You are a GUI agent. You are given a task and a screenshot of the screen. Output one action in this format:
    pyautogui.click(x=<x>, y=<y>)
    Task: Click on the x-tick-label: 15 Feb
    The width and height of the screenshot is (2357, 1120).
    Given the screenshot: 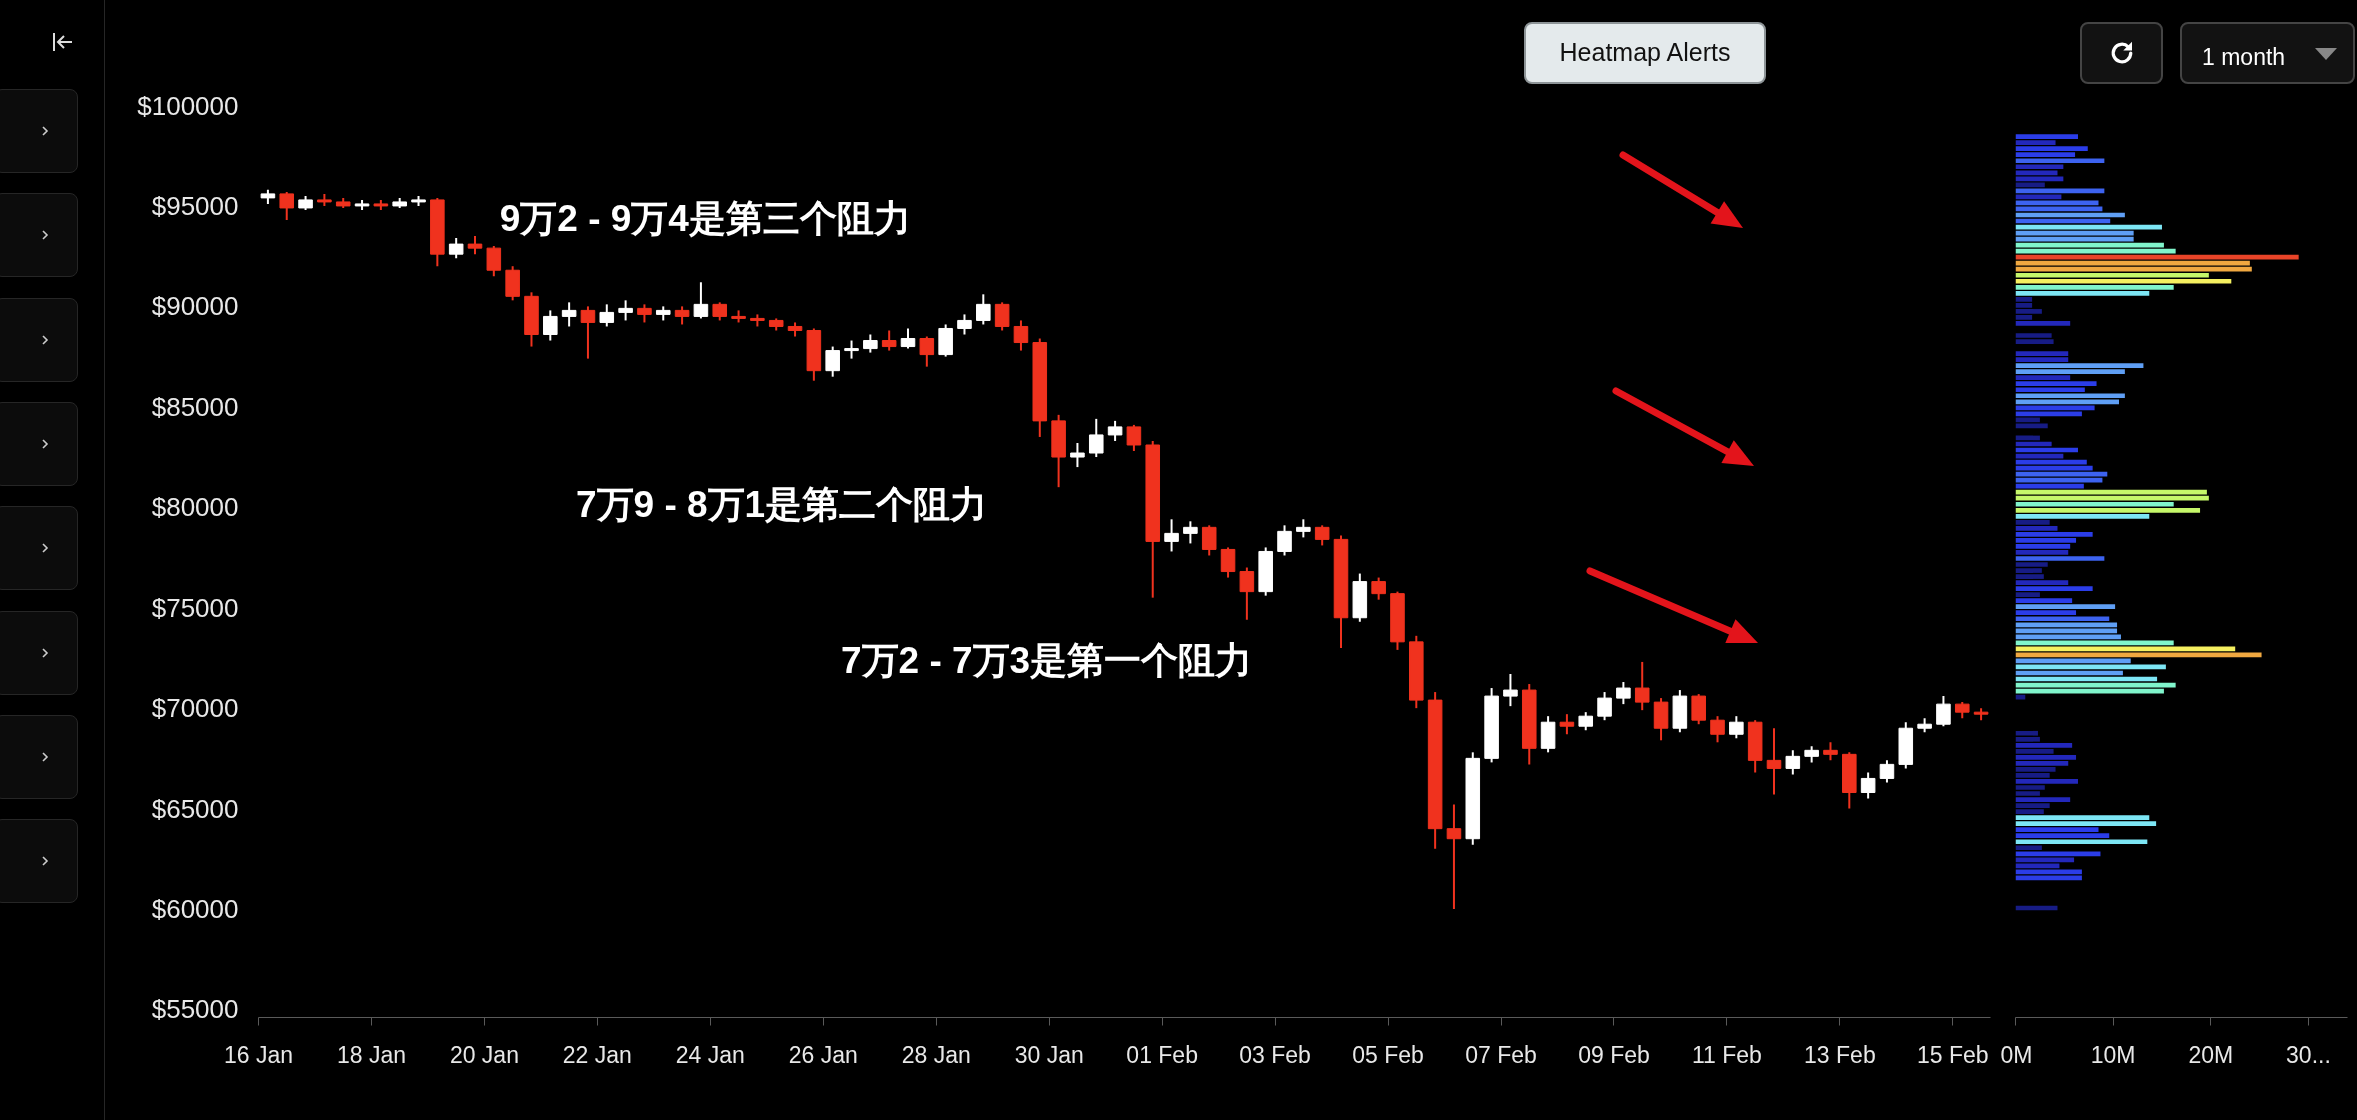 What is the action you would take?
    pyautogui.click(x=1953, y=1054)
    